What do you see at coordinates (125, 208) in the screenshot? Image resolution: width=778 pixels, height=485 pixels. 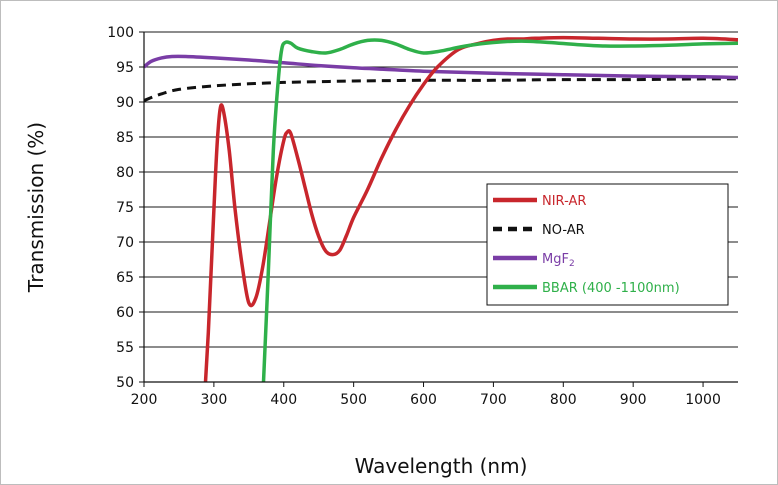 I see `y-tick-label: 75` at bounding box center [125, 208].